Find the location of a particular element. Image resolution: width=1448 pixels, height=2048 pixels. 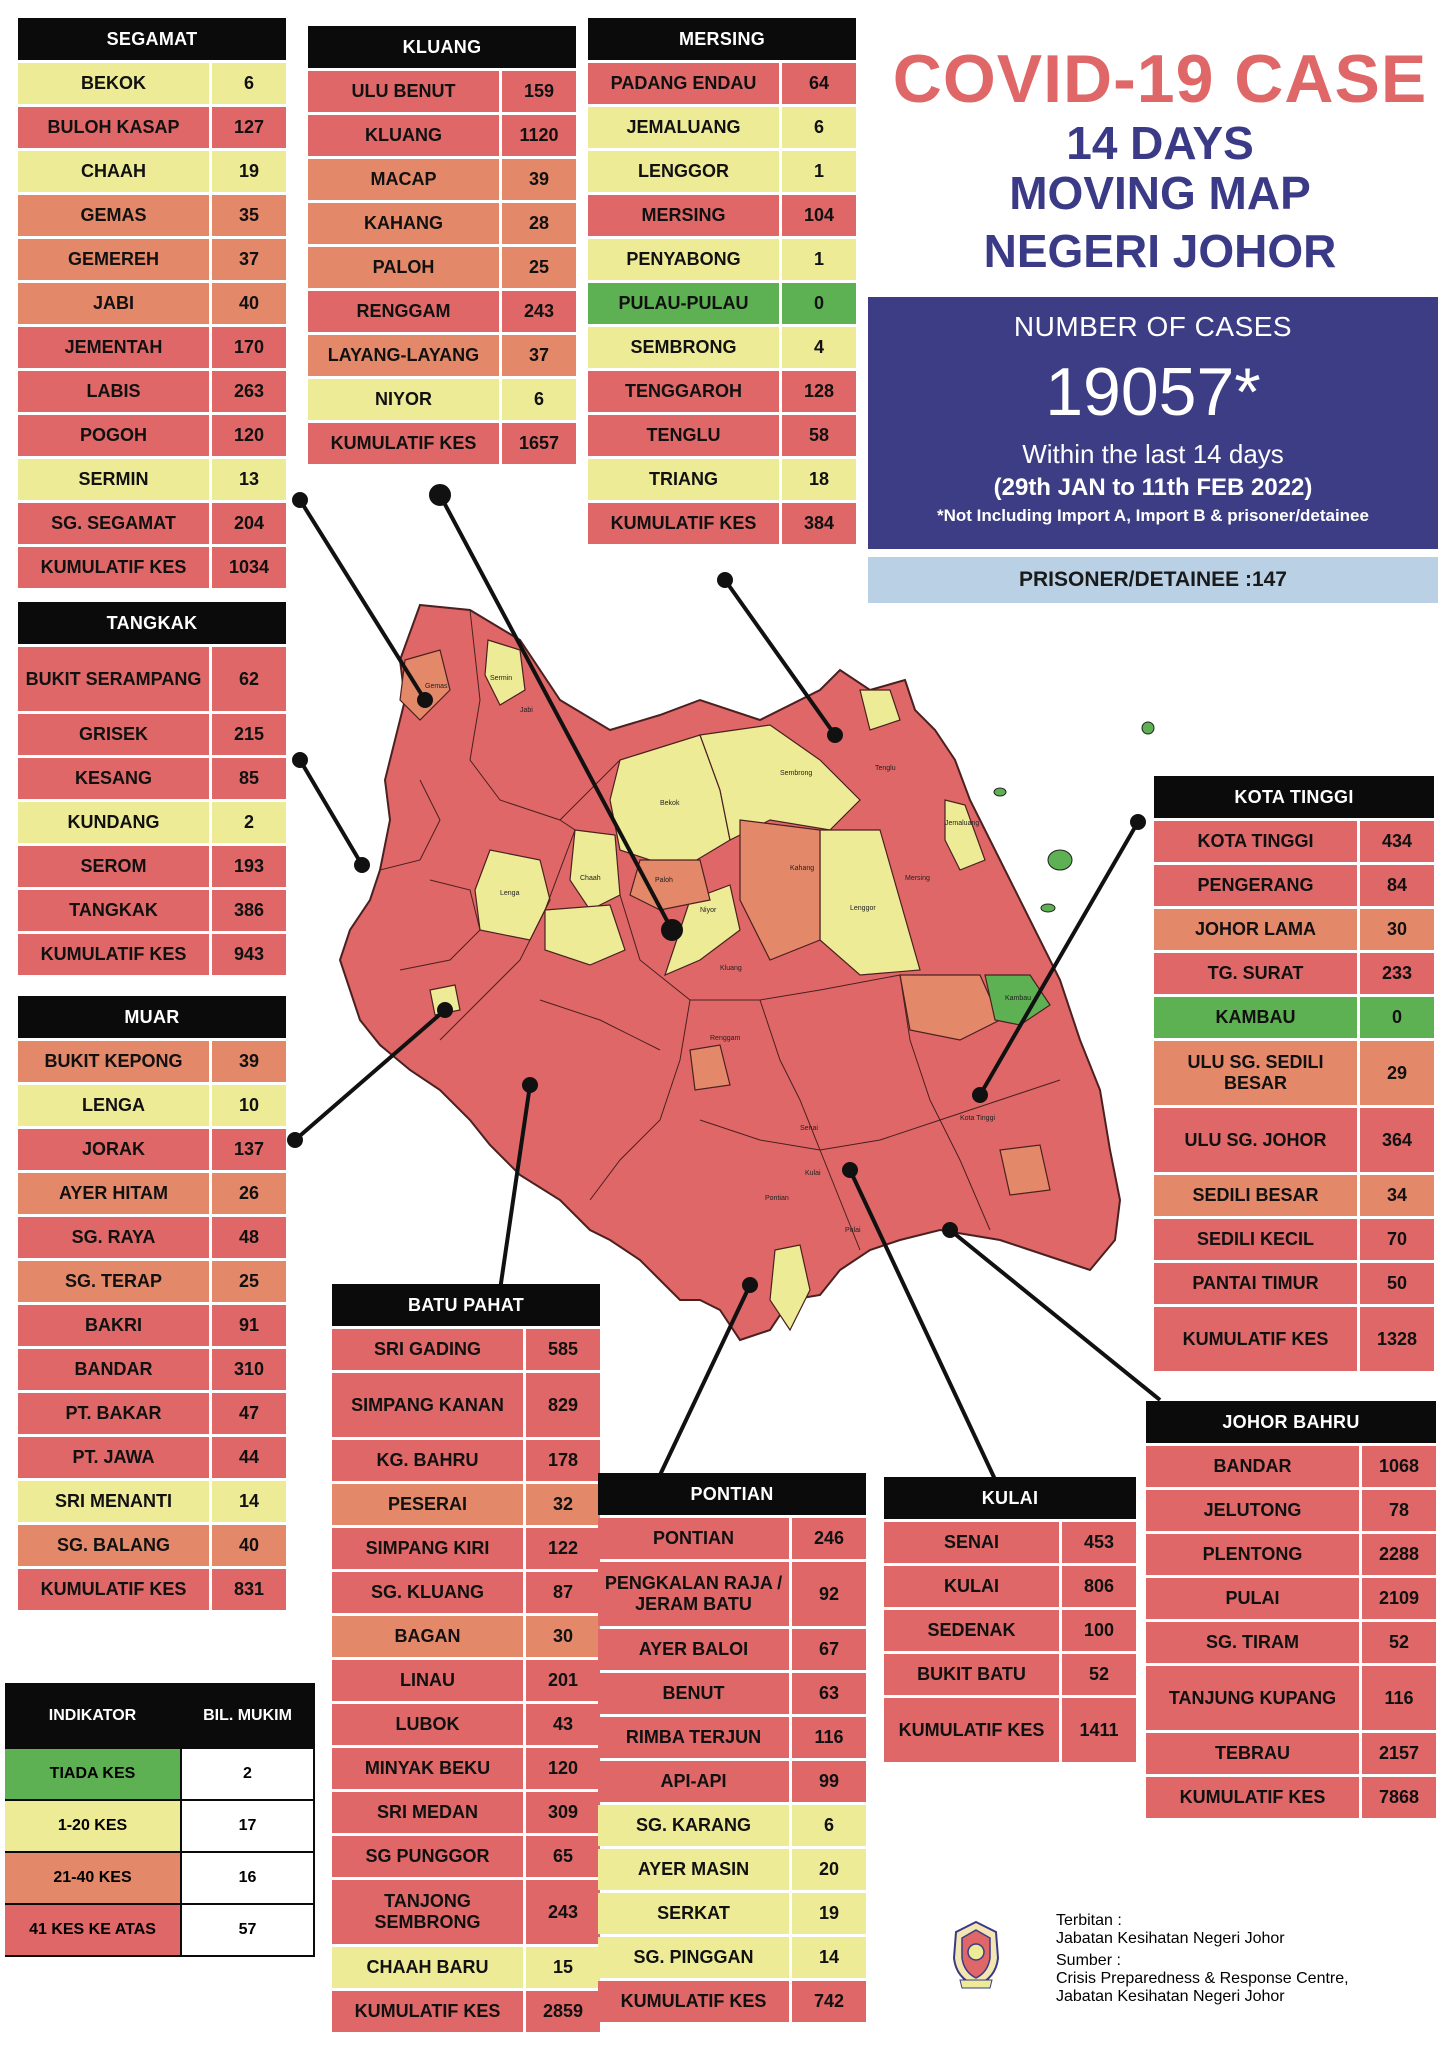

mukim-name: PESERAI is located at coordinates (427, 1504).